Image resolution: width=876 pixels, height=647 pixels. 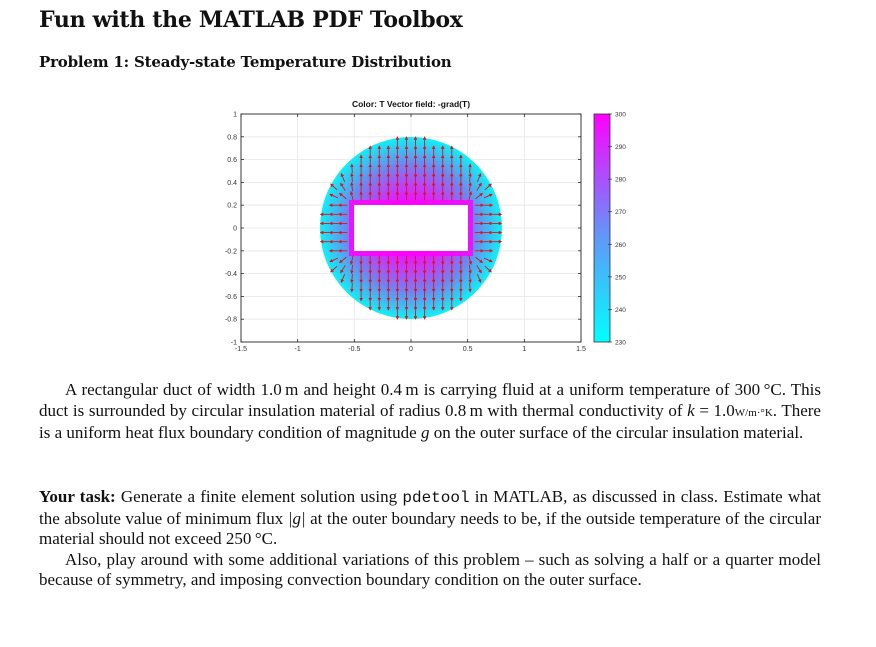 I want to click on plot-title: Color: T Vector field: -grad(T), so click(x=411, y=104).